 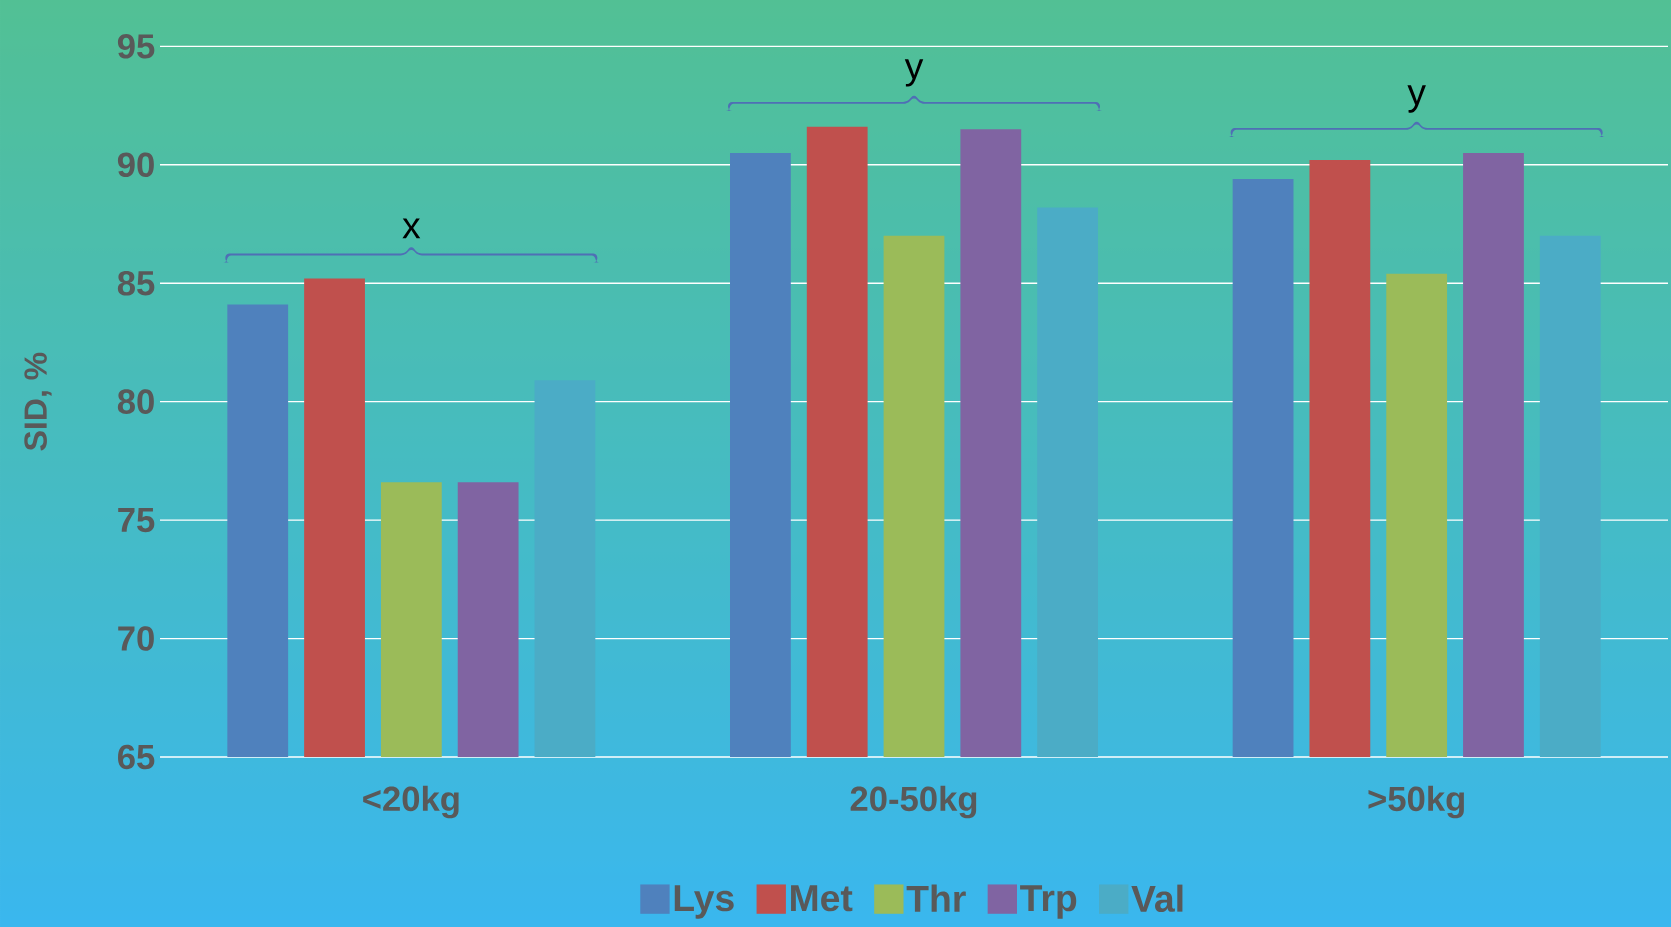 What do you see at coordinates (136, 283) in the screenshot?
I see `y-tick-label: 85` at bounding box center [136, 283].